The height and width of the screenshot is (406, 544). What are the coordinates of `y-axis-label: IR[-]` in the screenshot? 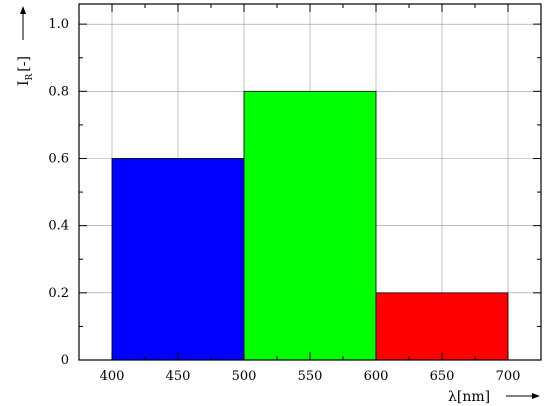 It's located at (25, 71).